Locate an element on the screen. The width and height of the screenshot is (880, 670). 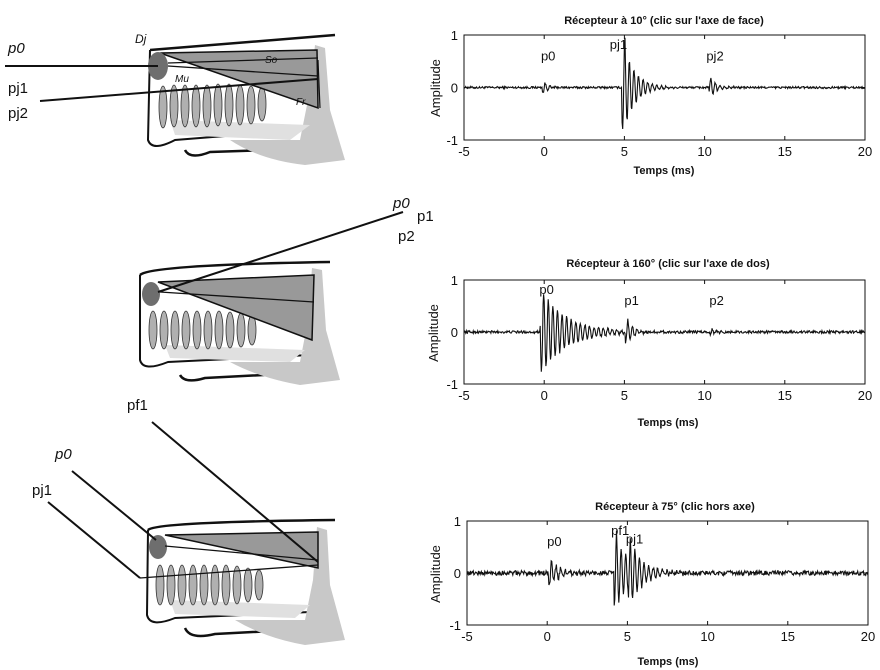
head-diagram-2: p0 p1 p2 is located at coordinates (286, 290).